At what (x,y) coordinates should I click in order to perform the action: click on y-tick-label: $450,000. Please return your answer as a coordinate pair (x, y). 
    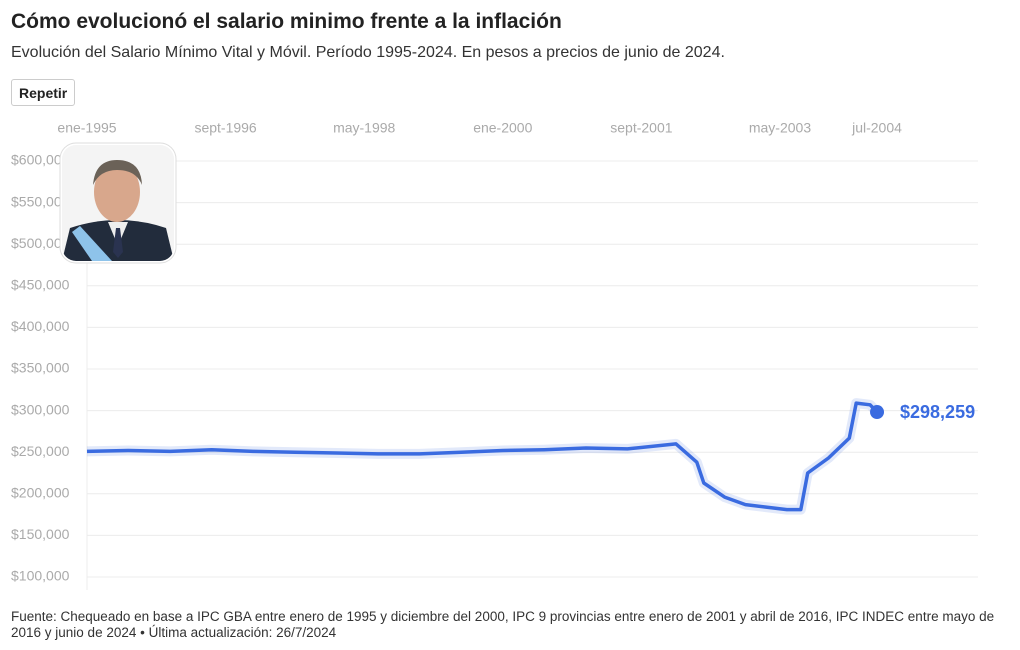
    Looking at the image, I should click on (40, 285).